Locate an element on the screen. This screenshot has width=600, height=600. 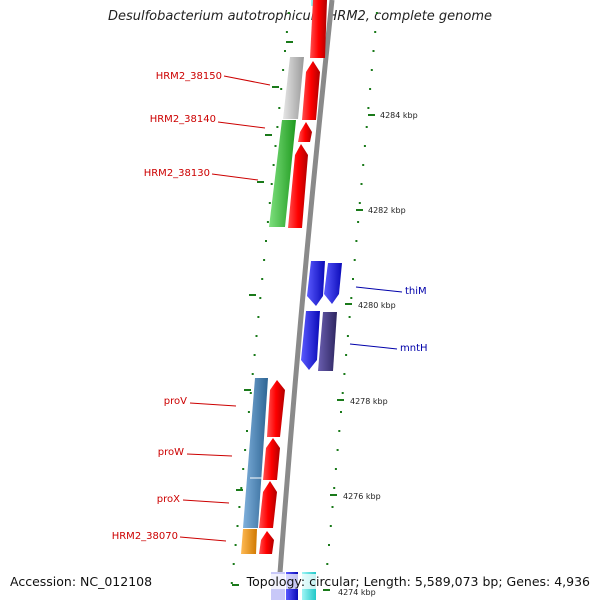
label-hrm2-38140: HRM2_38140 is located at coordinates (183, 119).